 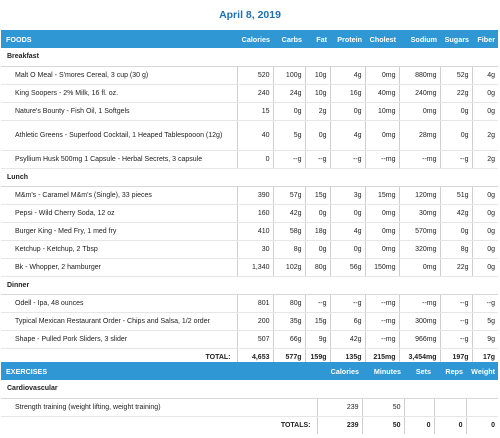 What do you see at coordinates (318, 267) in the screenshot?
I see `food-value: 80g` at bounding box center [318, 267].